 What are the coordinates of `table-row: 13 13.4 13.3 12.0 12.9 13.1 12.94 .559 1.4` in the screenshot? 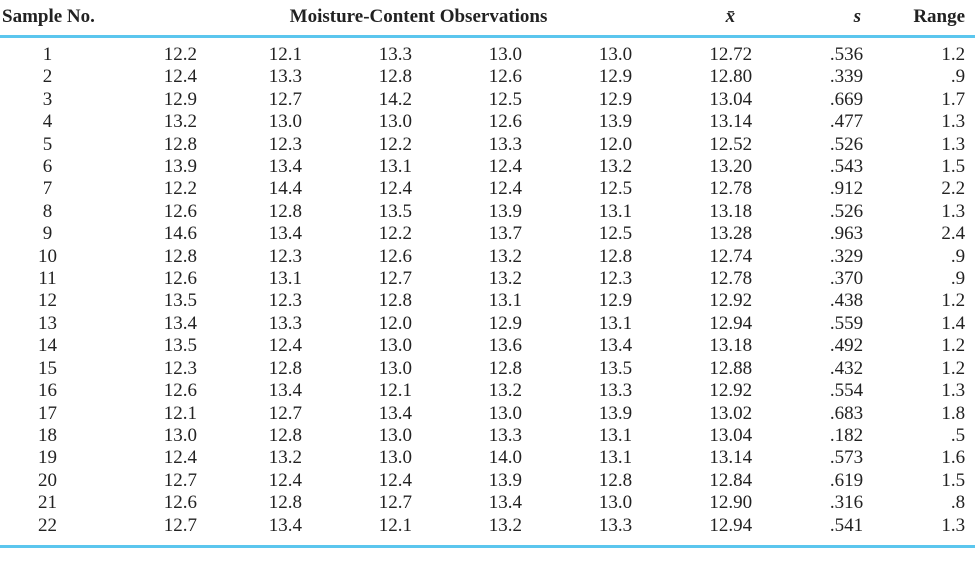 It's located at (487, 324).